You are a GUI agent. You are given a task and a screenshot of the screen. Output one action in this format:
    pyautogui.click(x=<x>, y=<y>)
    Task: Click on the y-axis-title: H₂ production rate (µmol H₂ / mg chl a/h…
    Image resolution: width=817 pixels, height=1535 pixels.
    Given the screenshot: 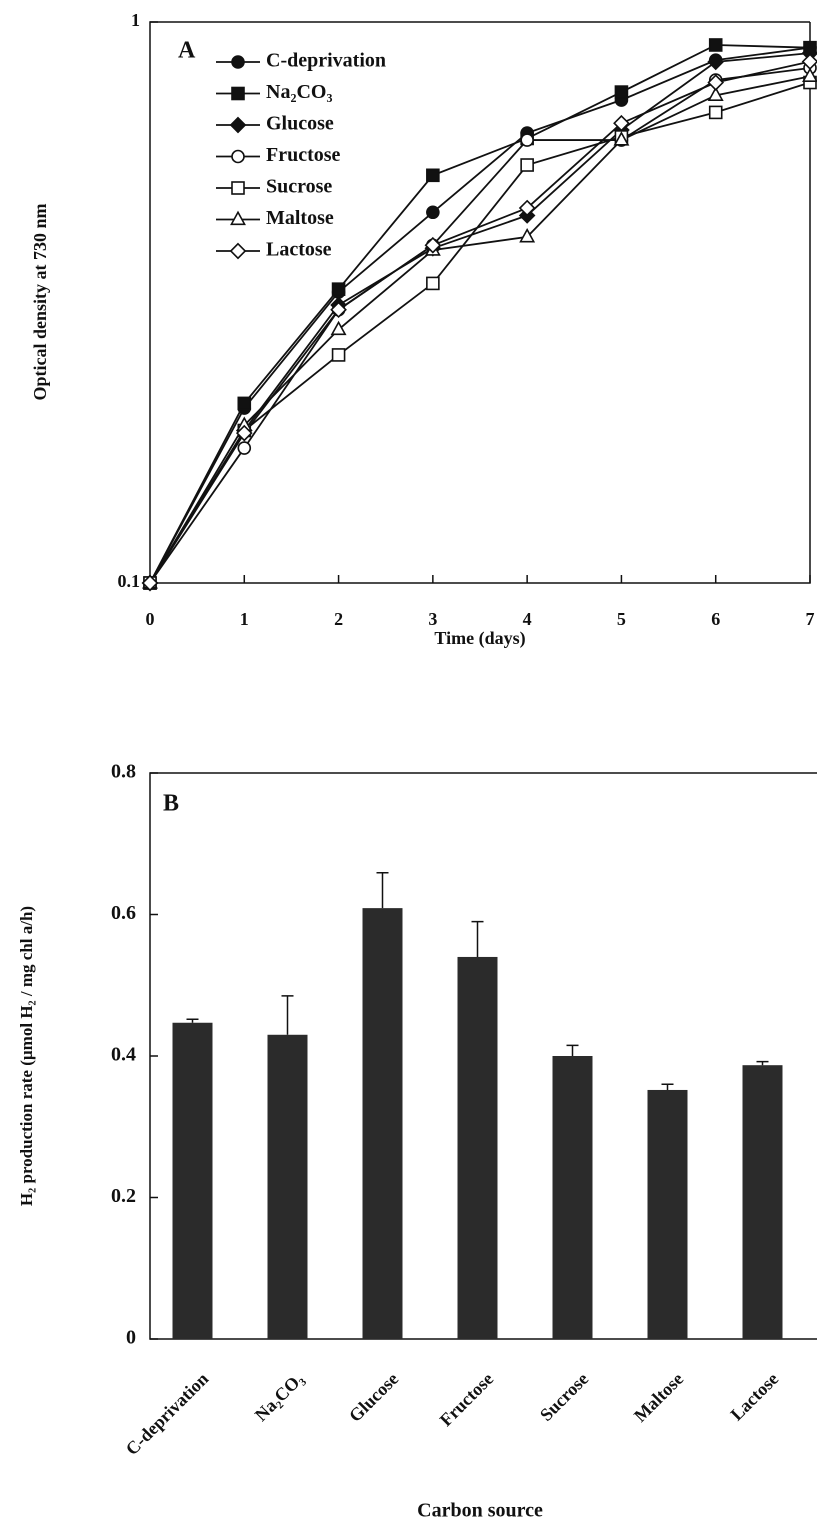 What is the action you would take?
    pyautogui.click(x=26, y=1056)
    